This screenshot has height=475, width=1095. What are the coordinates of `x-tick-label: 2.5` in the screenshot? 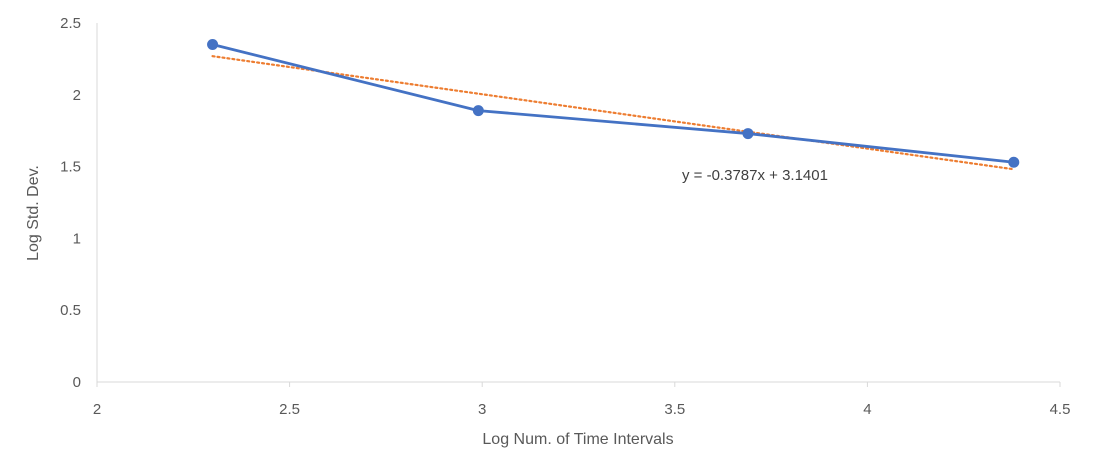 It's located at (289, 409).